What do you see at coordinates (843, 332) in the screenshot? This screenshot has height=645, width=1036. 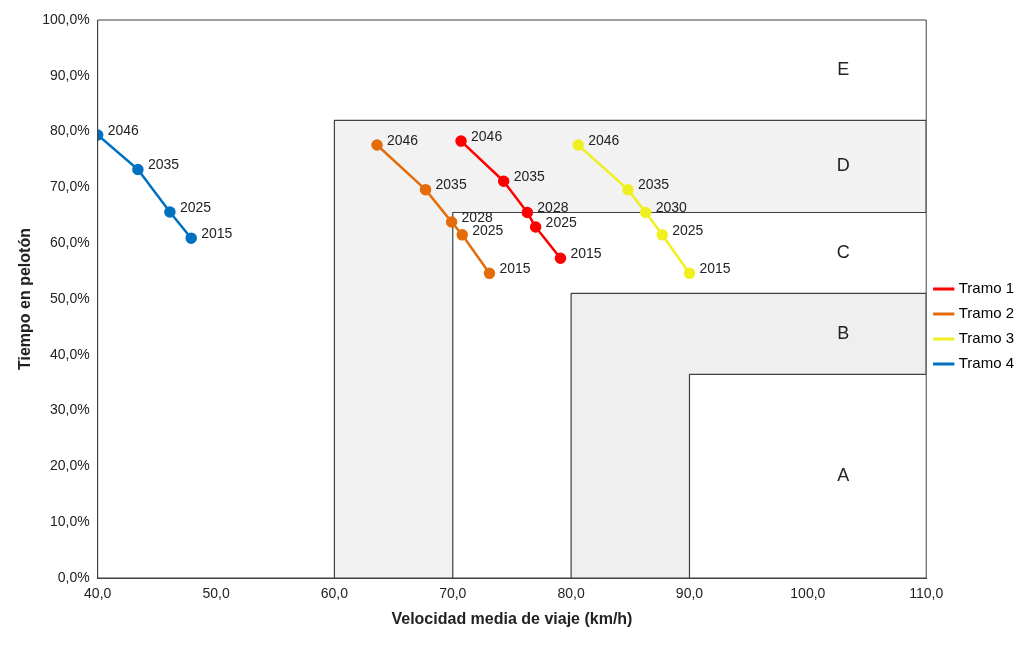 I see `annotation: B` at bounding box center [843, 332].